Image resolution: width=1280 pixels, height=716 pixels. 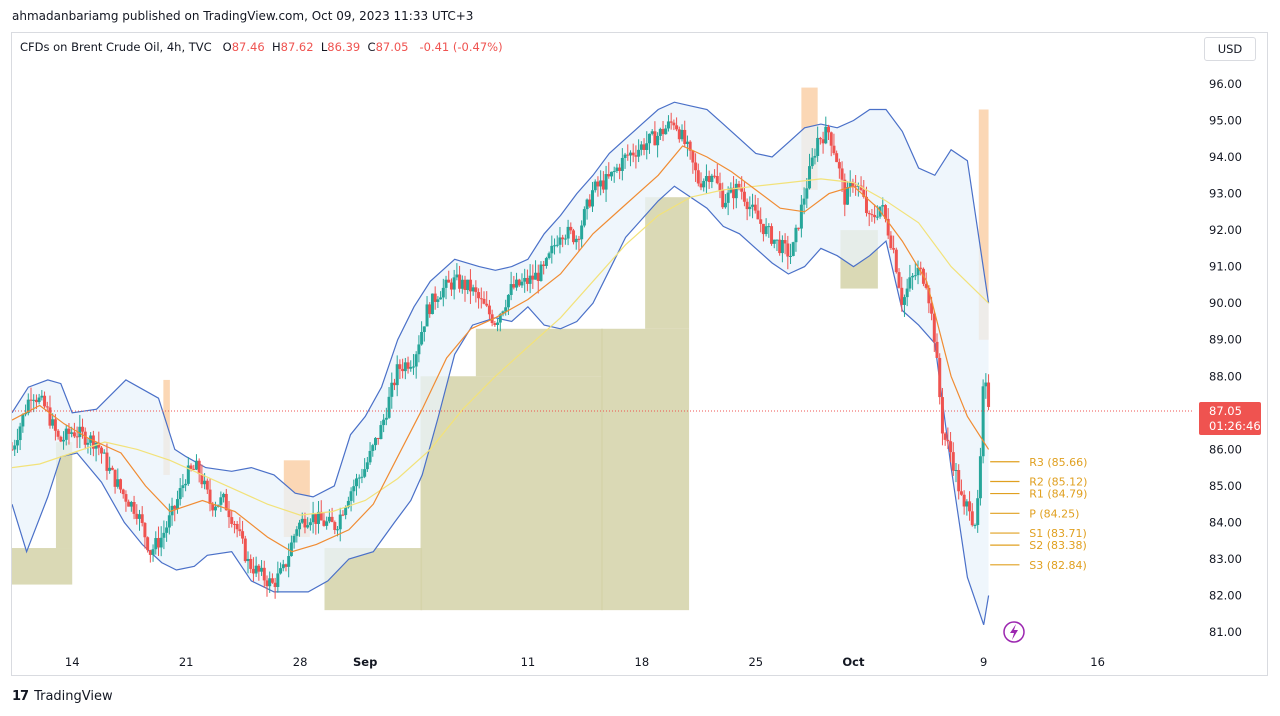 I want to click on currency-button: USD, so click(x=1230, y=49).